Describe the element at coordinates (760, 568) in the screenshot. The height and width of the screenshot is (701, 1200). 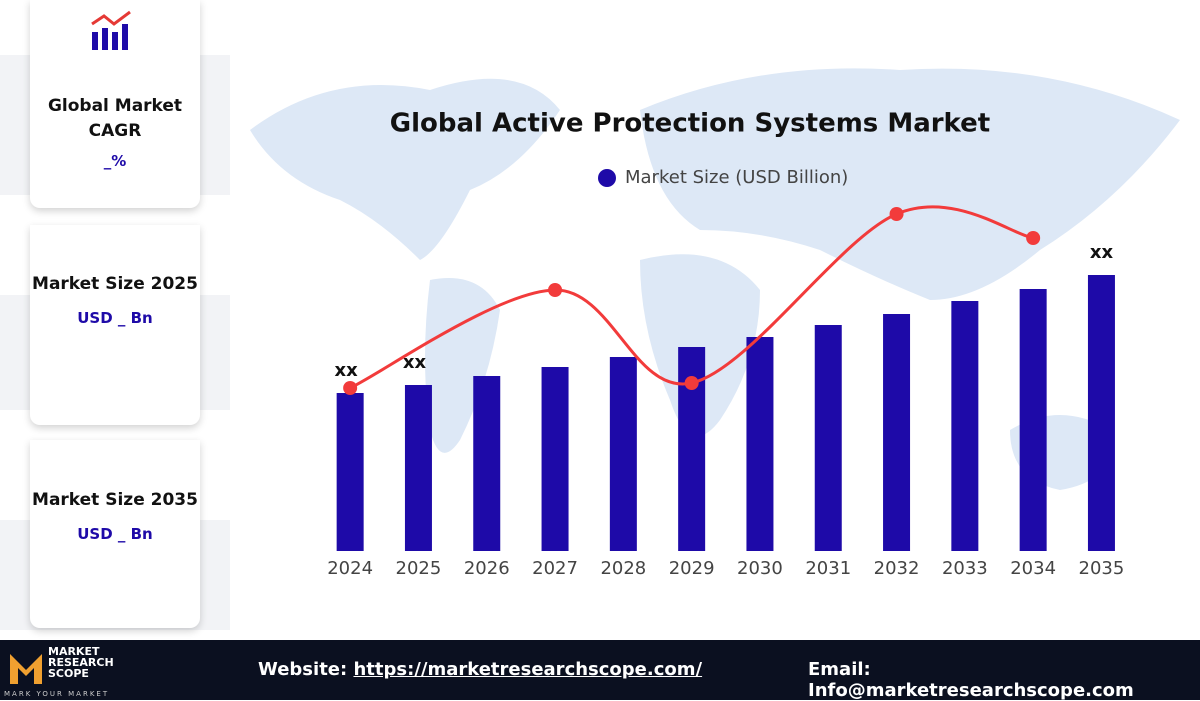
I see `x-tick-label: 2030` at that location.